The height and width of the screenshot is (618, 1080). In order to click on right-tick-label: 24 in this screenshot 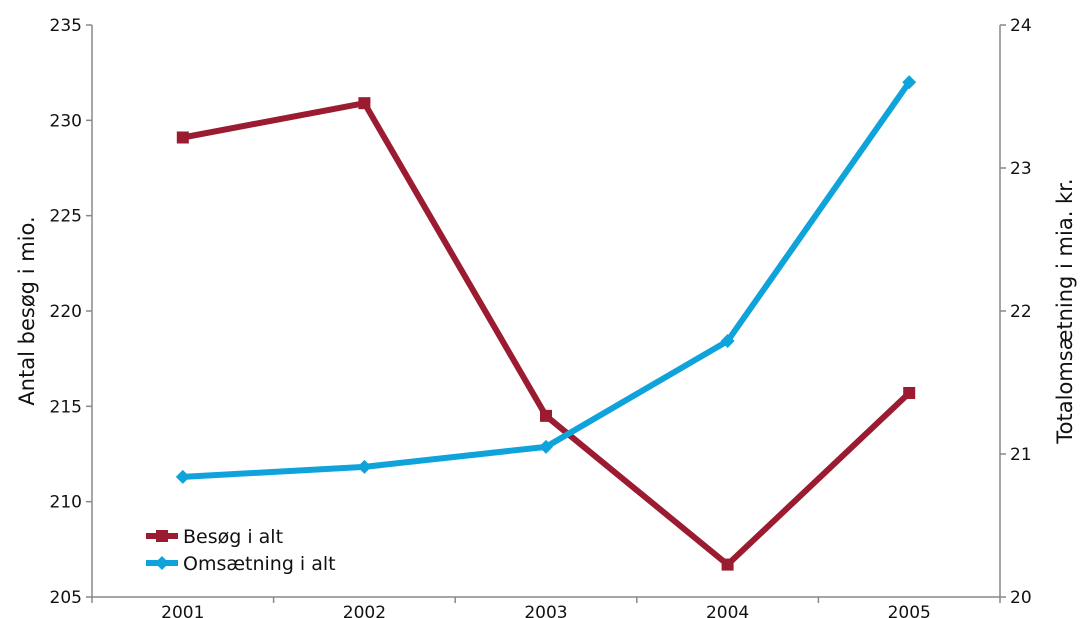, I will do `click(1021, 26)`.